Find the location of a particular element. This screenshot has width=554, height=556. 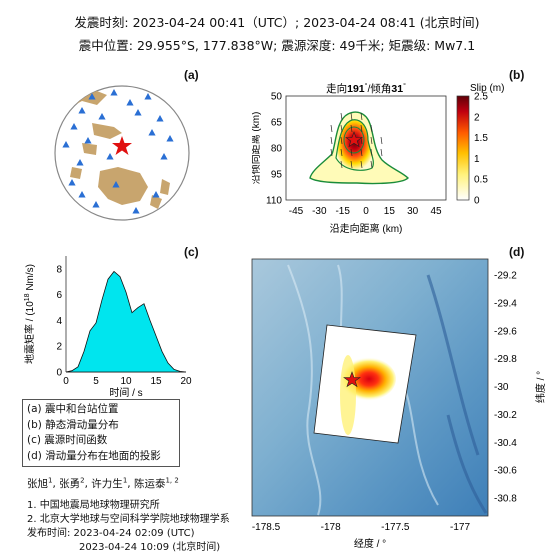

slip-ylabel: 沿倾向距离 (km) is located at coordinates (257, 148).